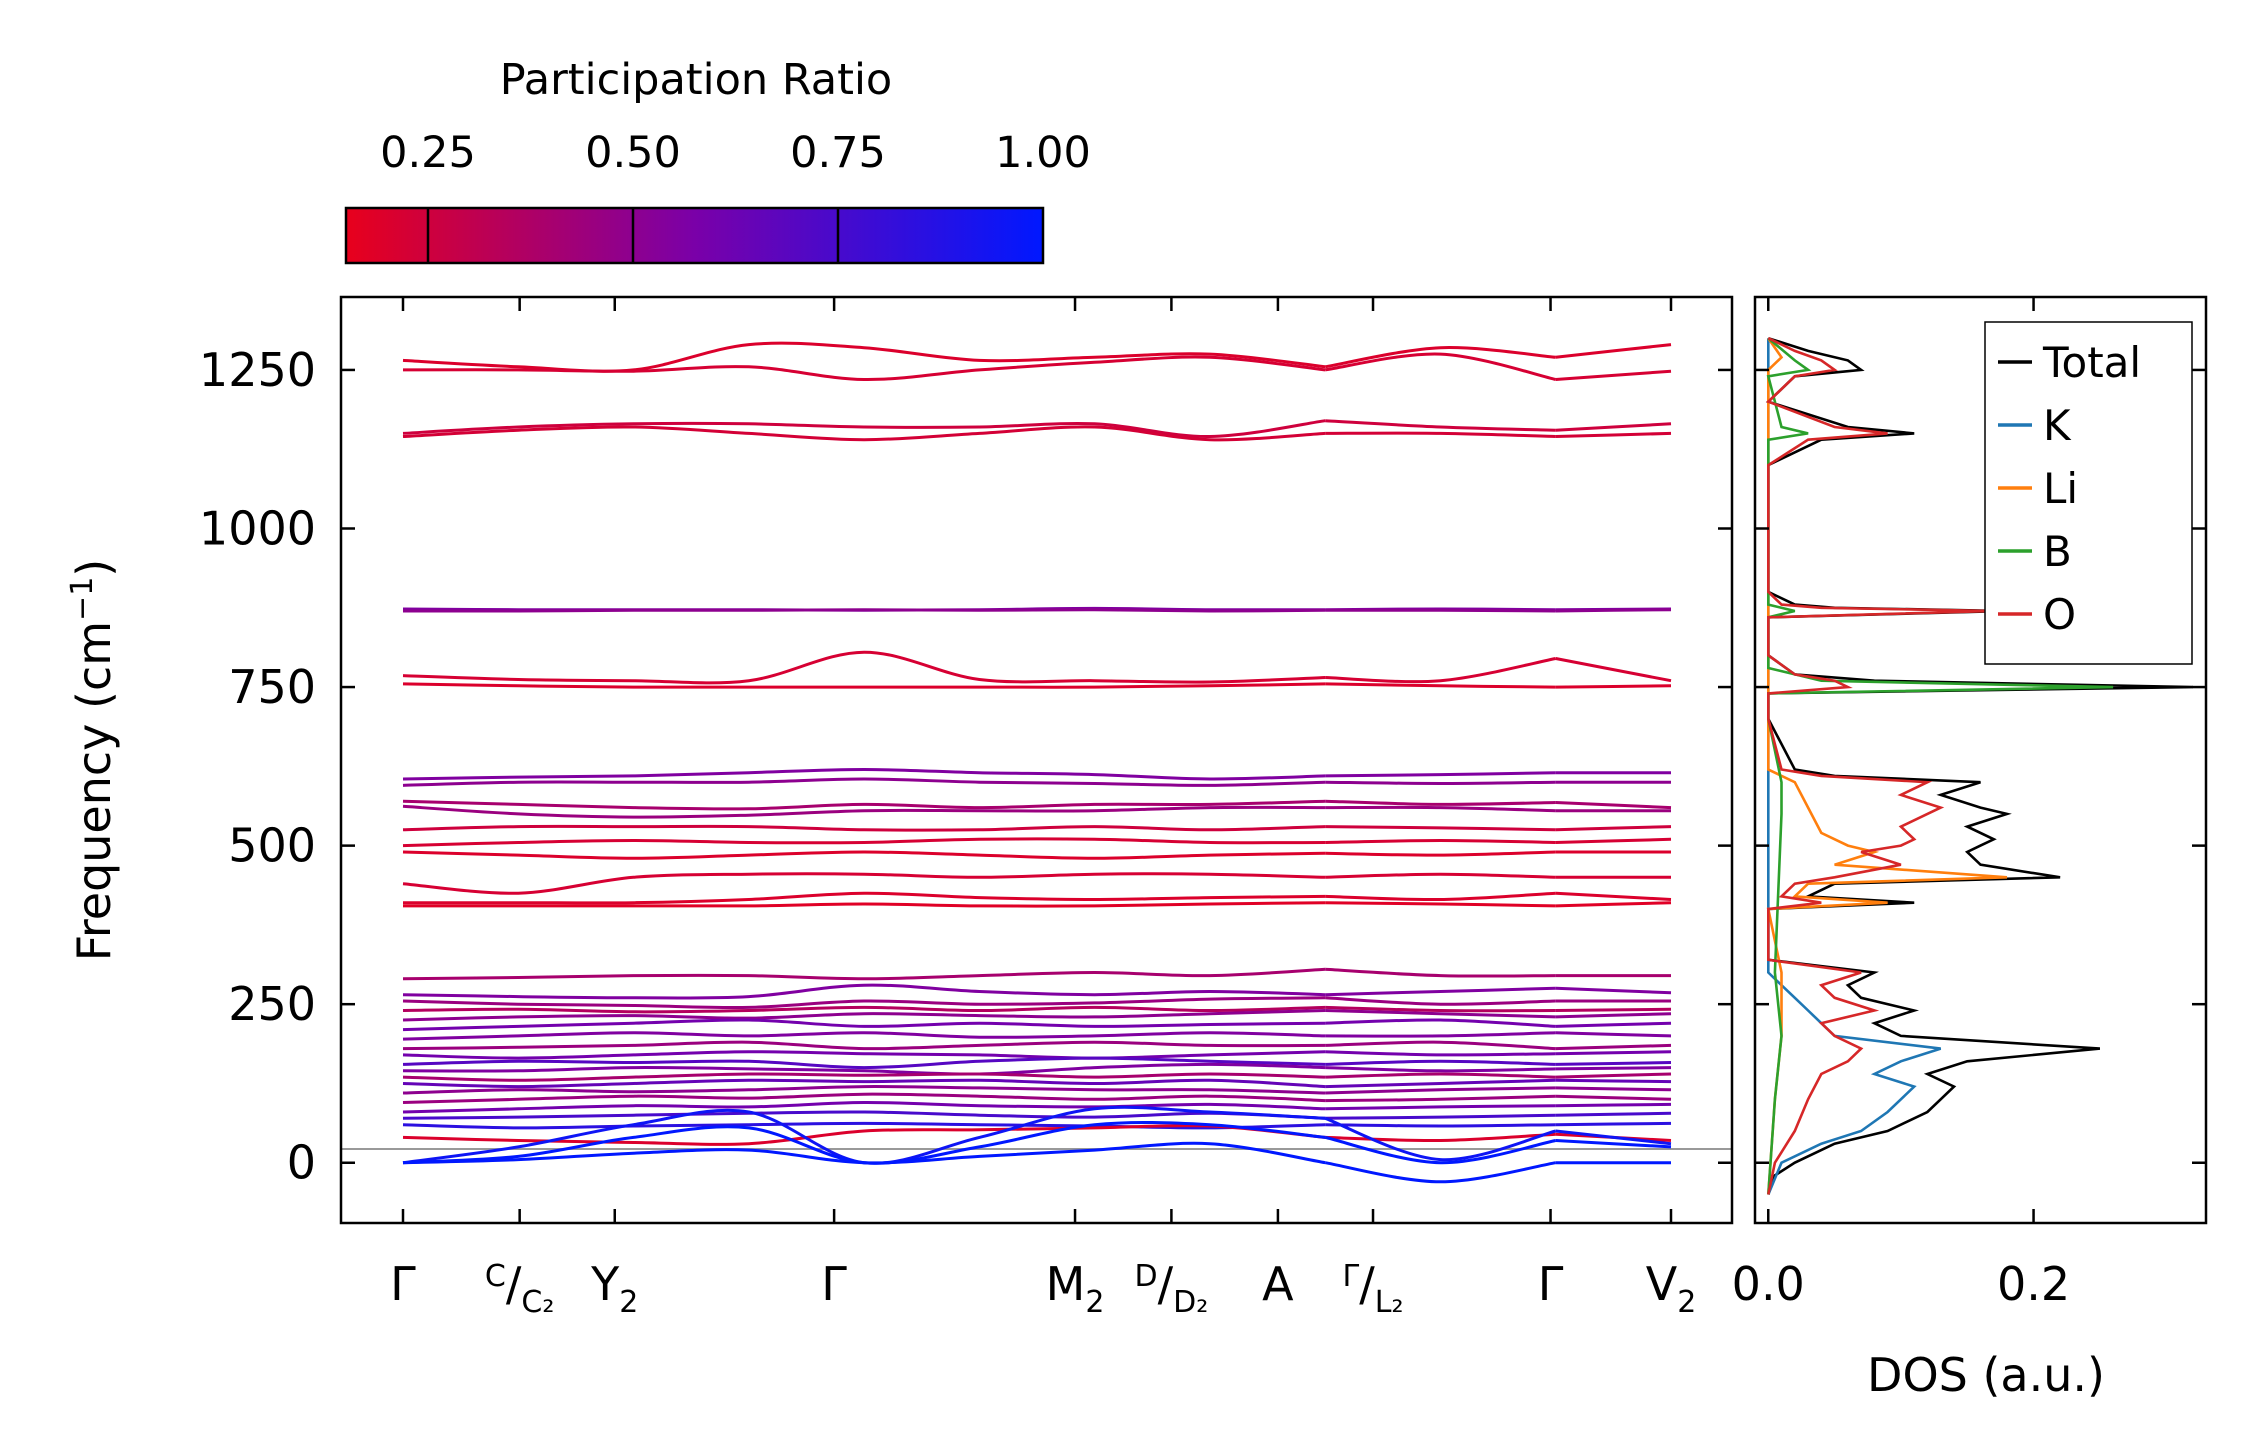 The width and height of the screenshot is (2259, 1455). Describe the element at coordinates (272, 1004) in the screenshot. I see `y-tick-label: 250` at that location.